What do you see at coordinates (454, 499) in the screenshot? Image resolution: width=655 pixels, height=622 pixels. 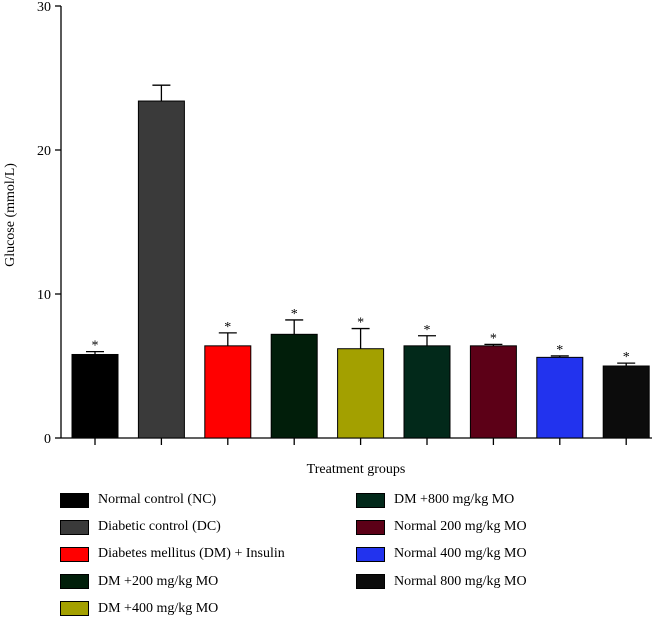 I see `legend-label: DM +800 mg/kg MO` at bounding box center [454, 499].